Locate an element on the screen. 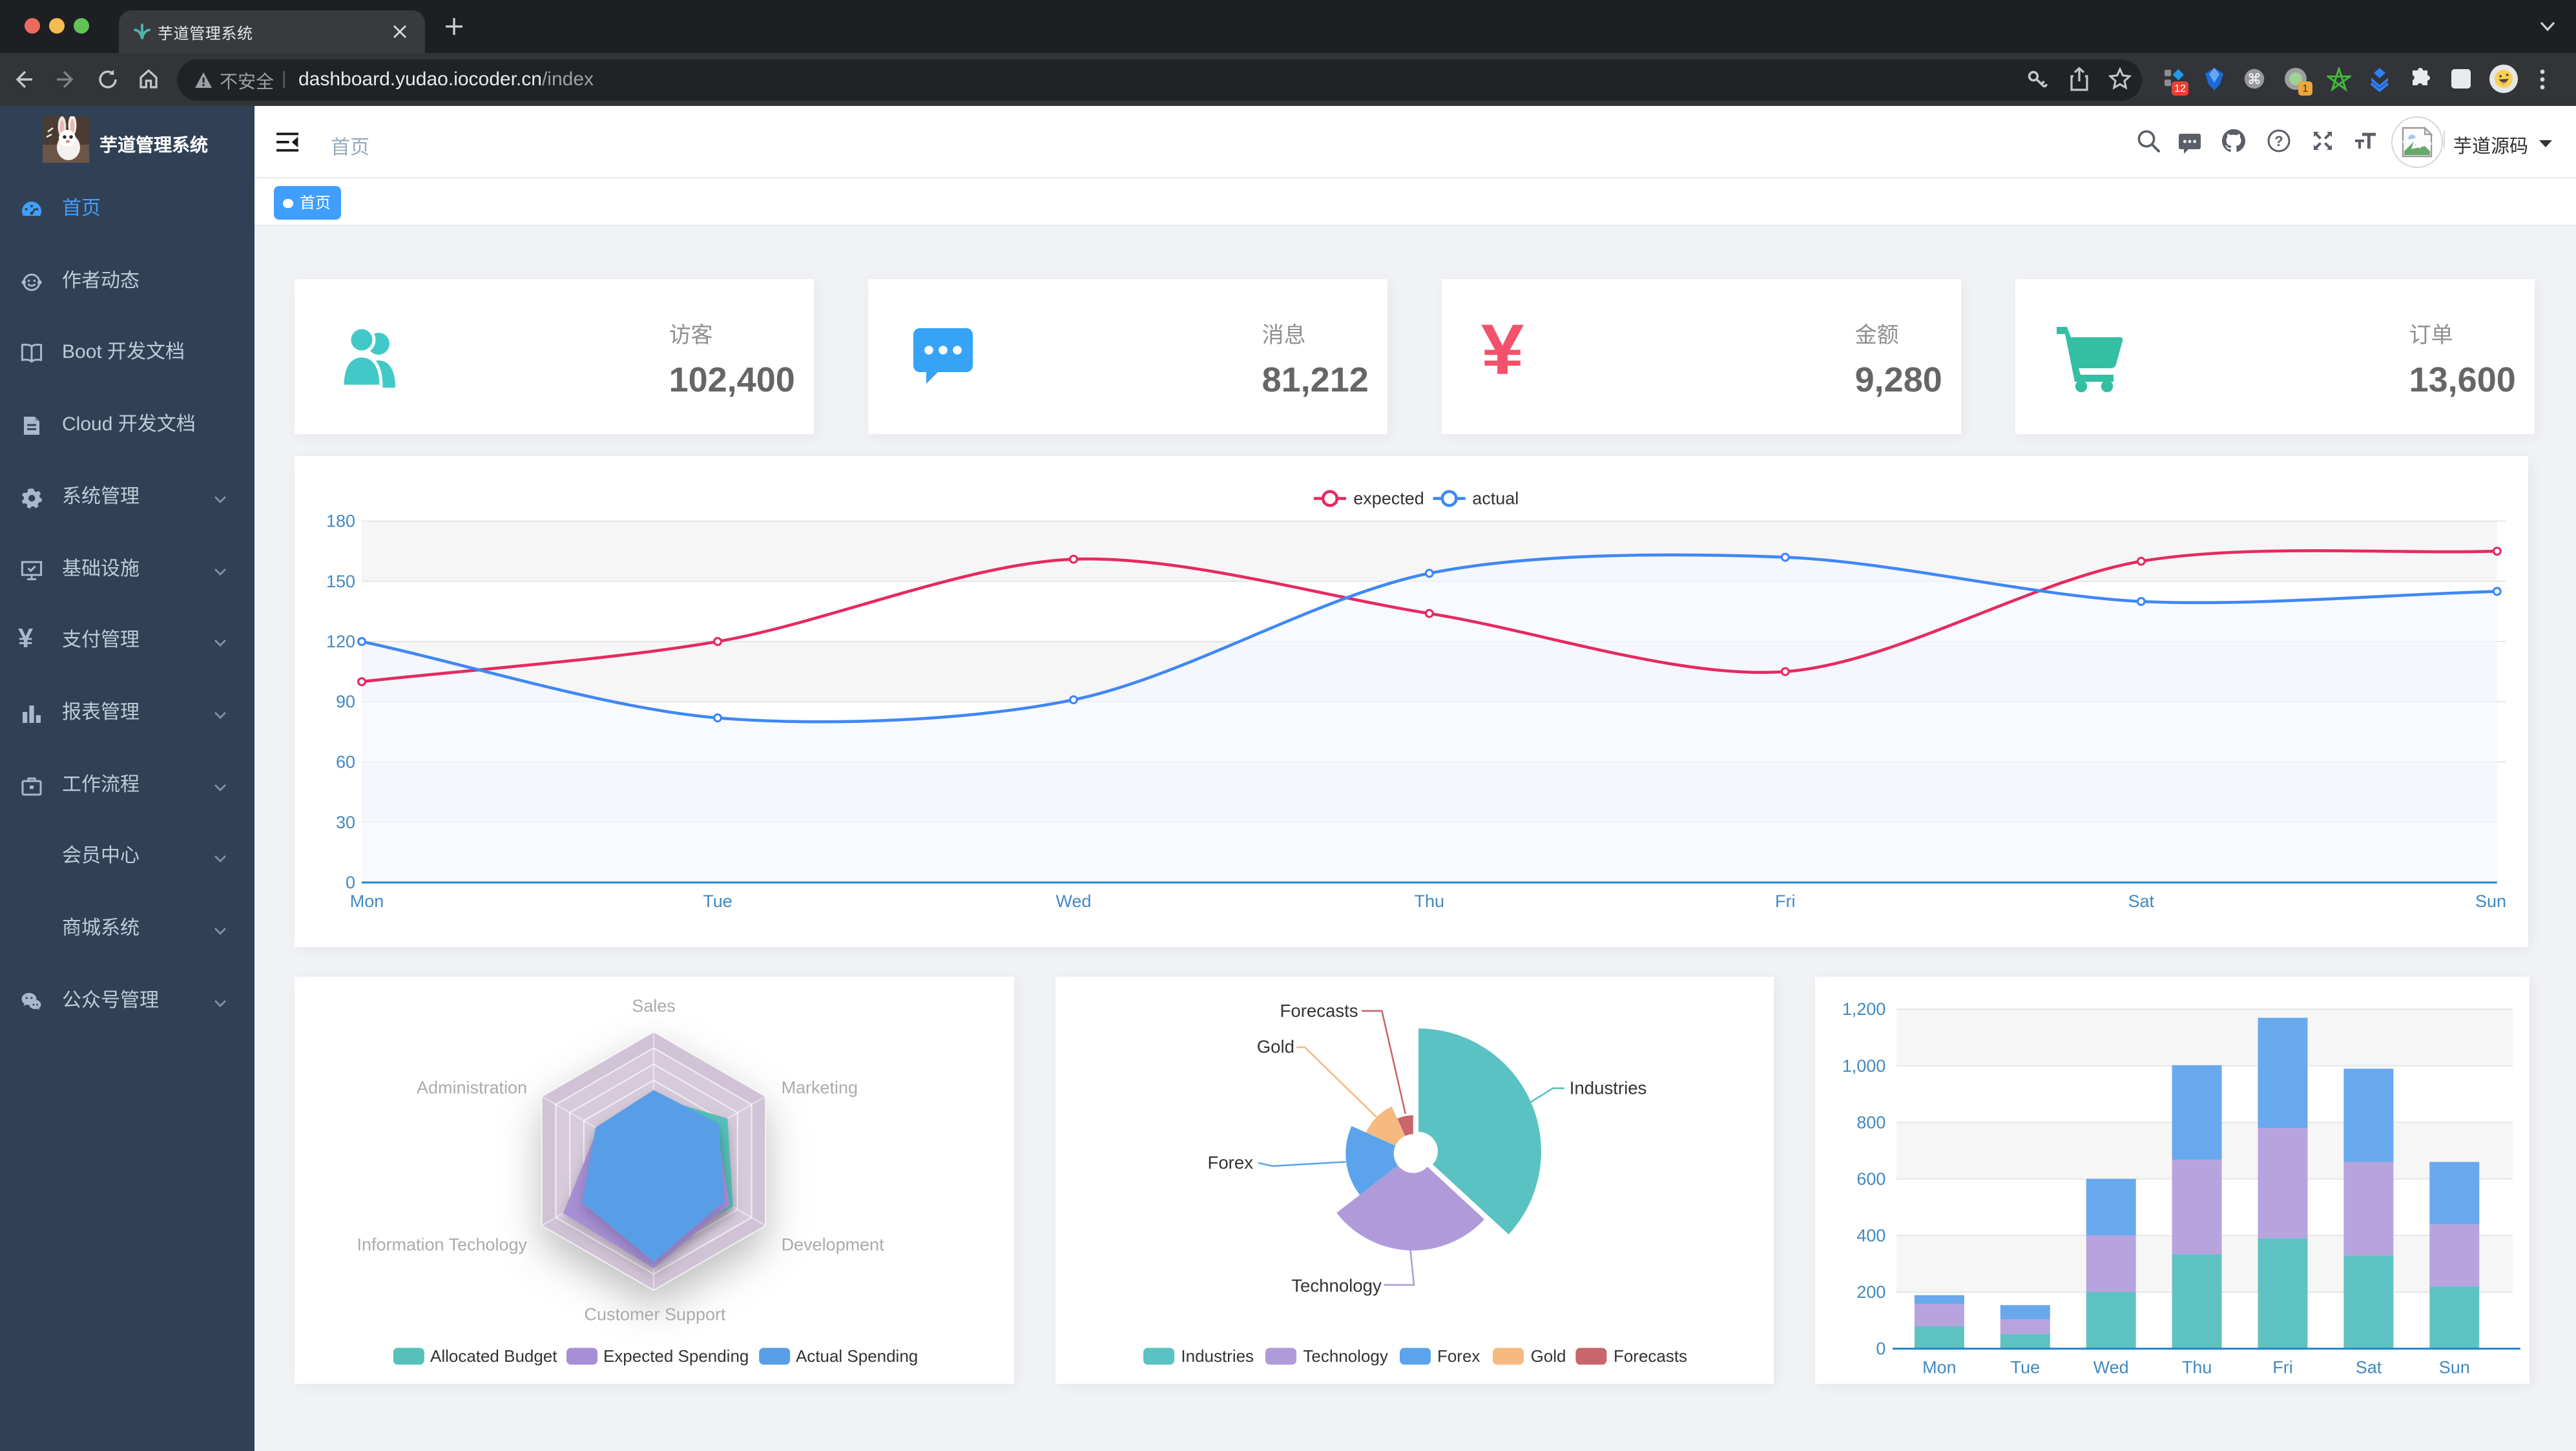 The height and width of the screenshot is (1451, 2576). svg-text: 150 is located at coordinates (340, 581).